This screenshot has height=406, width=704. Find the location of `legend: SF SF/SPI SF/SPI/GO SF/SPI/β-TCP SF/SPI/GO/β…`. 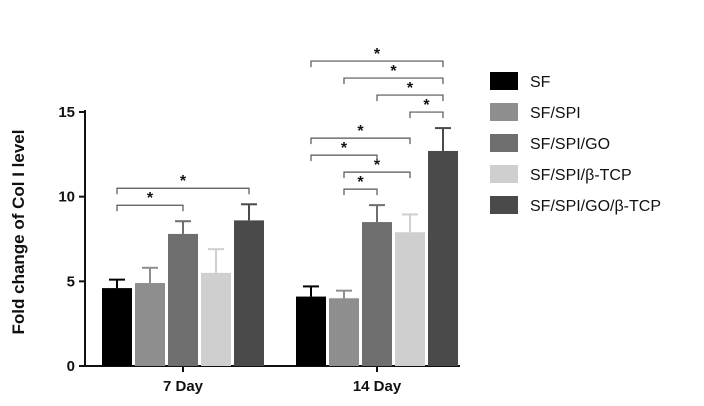

legend: SF SF/SPI SF/SPI/GO SF/SPI/β-TCP SF/SPI/GO/β… is located at coordinates (575, 143).